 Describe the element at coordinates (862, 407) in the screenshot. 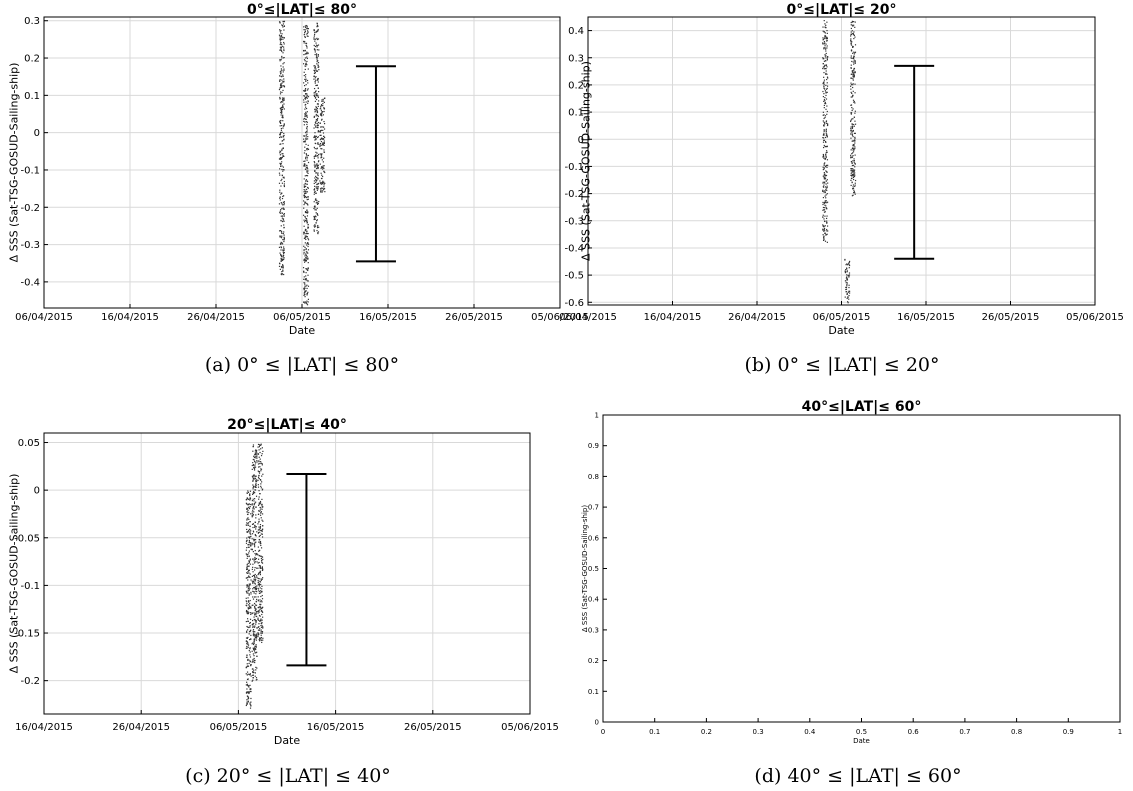

I see `chart-title: 40°≤|LAT|≤ 60°` at that location.